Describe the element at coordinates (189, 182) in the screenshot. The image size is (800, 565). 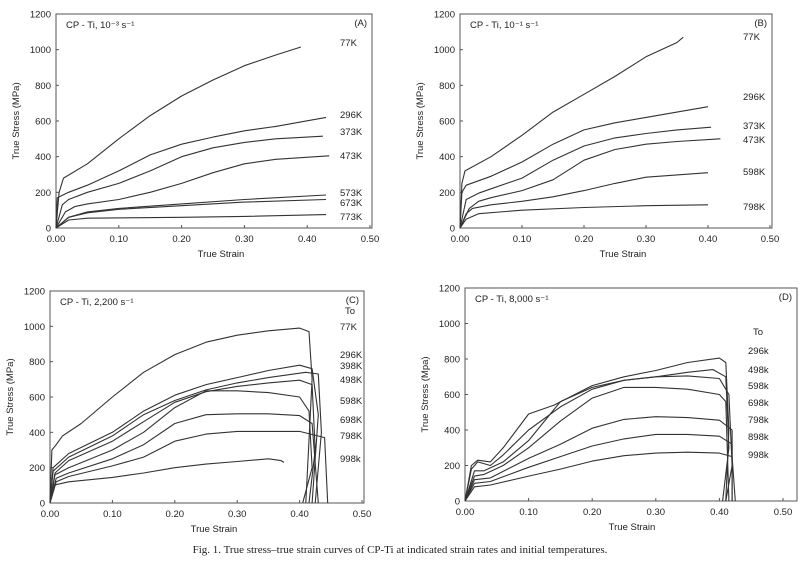
I see `series-line-373K` at that location.